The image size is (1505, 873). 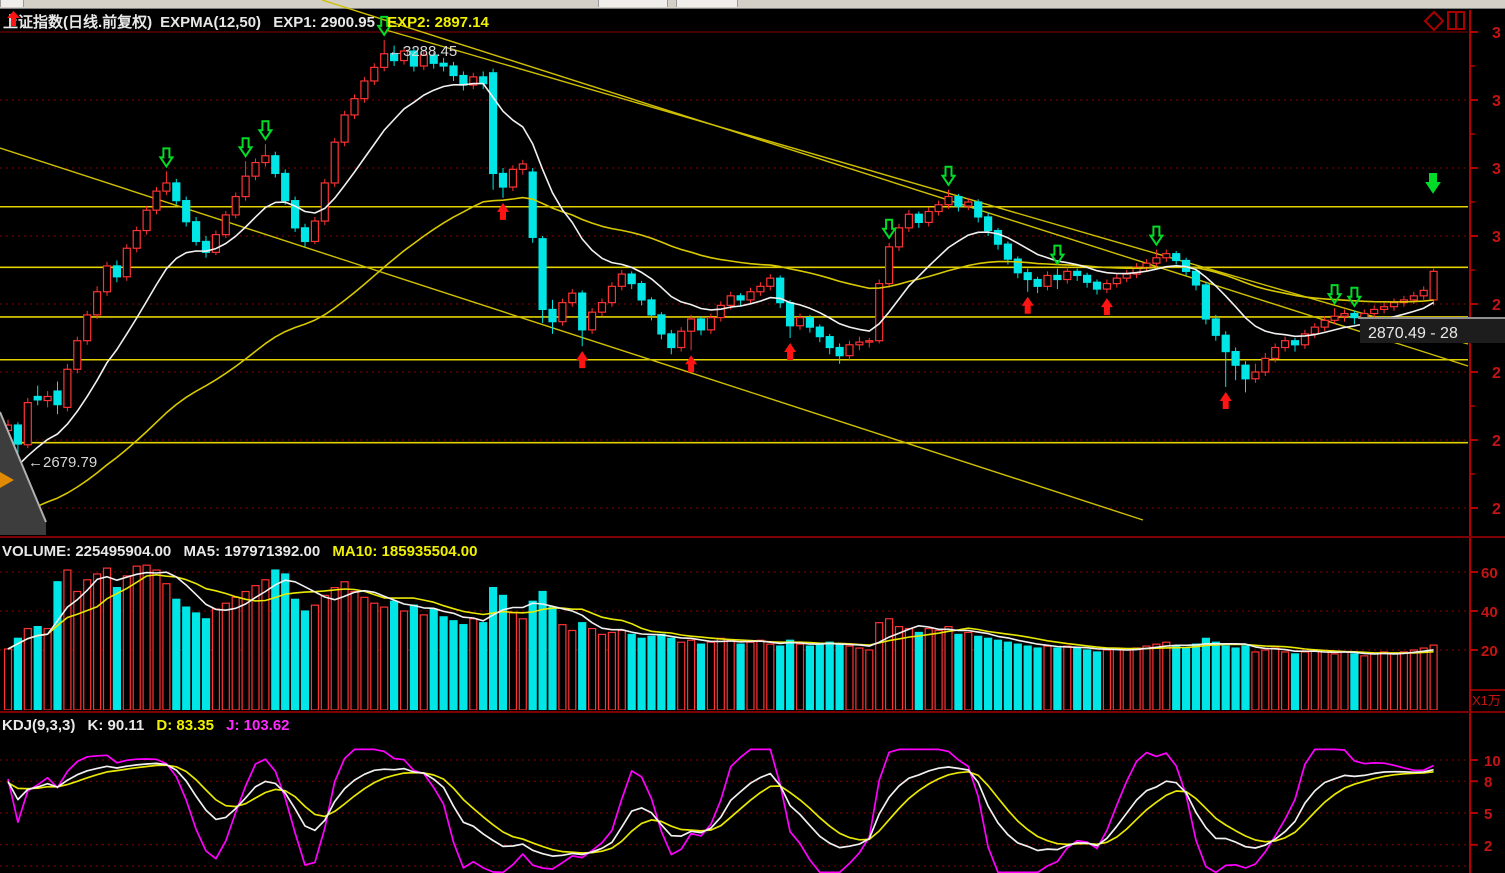 I want to click on kdj-k-value: K: 90.11, so click(x=116, y=725).